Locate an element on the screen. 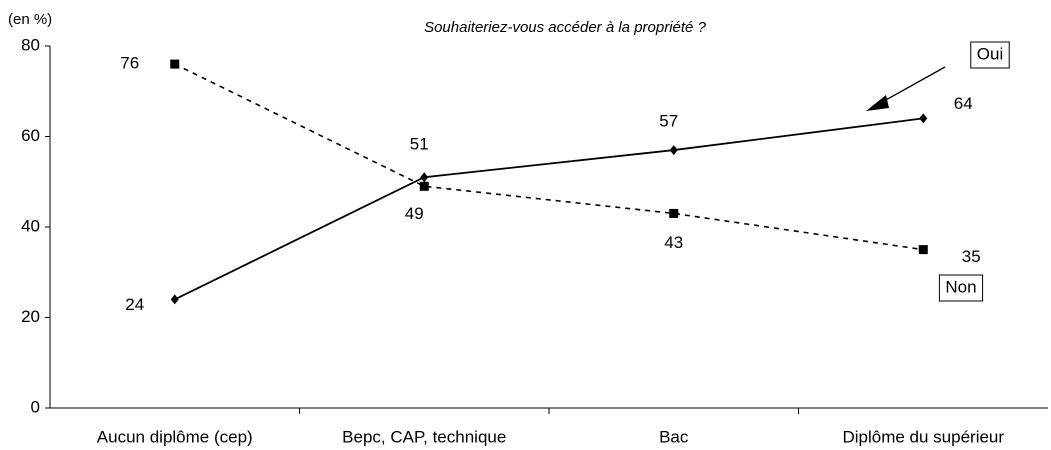 Image resolution: width=1051 pixels, height=450 pixels. y-tick-label: 40 is located at coordinates (30, 225).